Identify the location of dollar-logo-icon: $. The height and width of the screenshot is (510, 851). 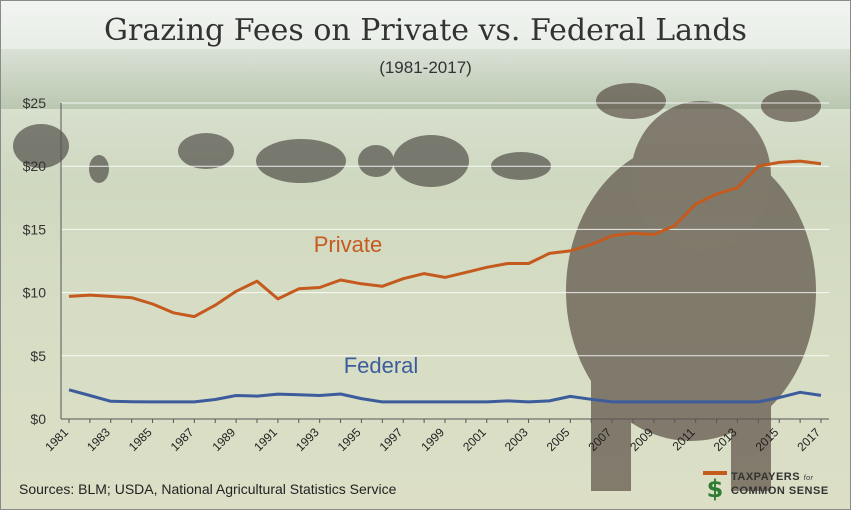
(715, 486).